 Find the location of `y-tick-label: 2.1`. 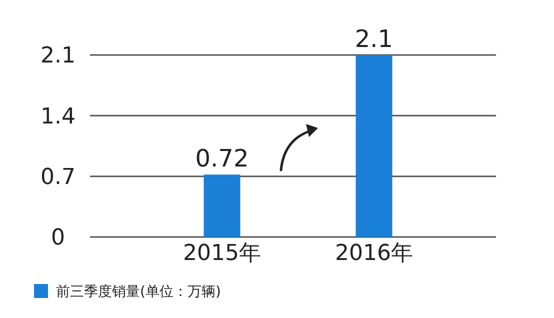

y-tick-label: 2.1 is located at coordinates (58, 56).